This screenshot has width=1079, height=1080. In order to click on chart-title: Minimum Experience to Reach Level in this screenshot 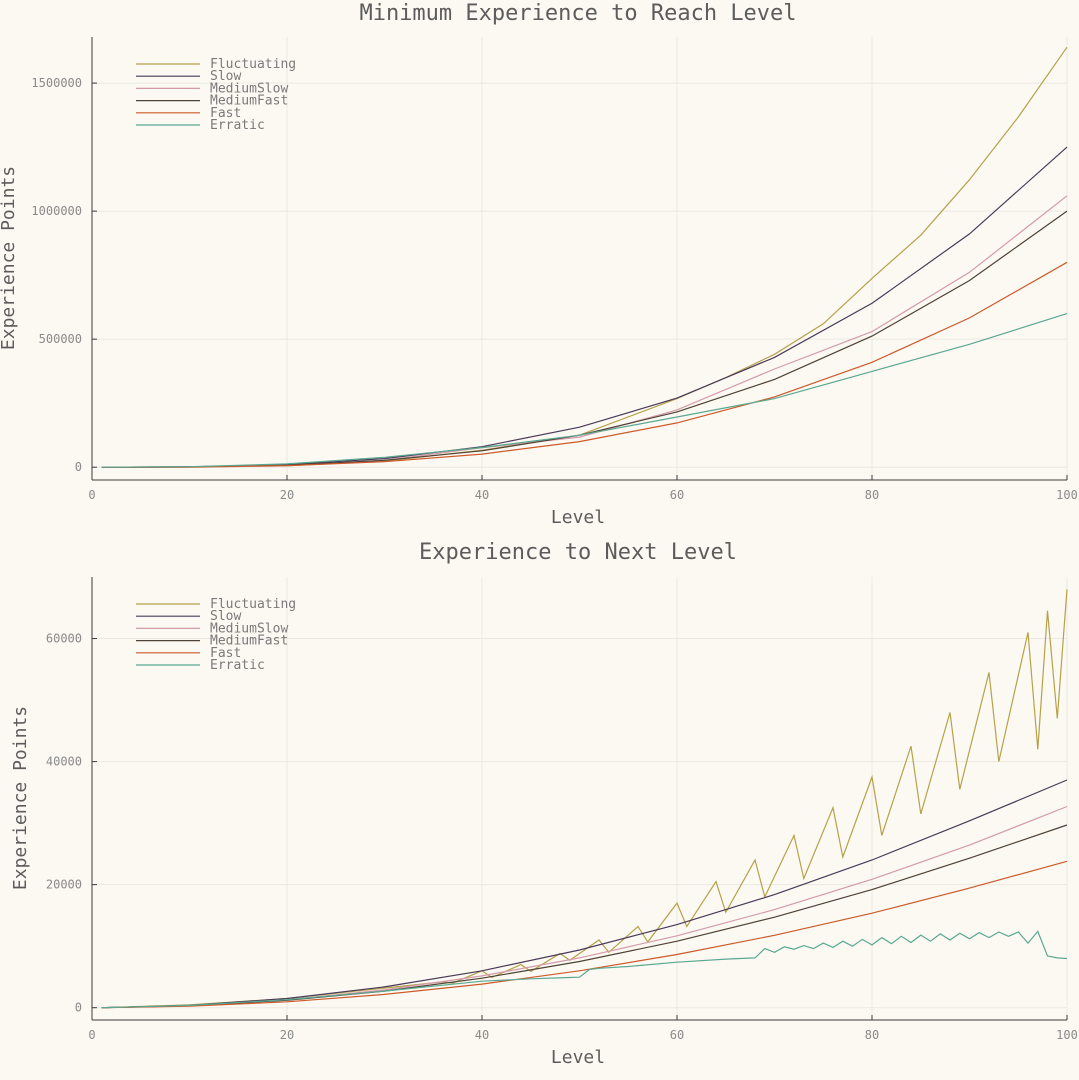, I will do `click(577, 13)`.